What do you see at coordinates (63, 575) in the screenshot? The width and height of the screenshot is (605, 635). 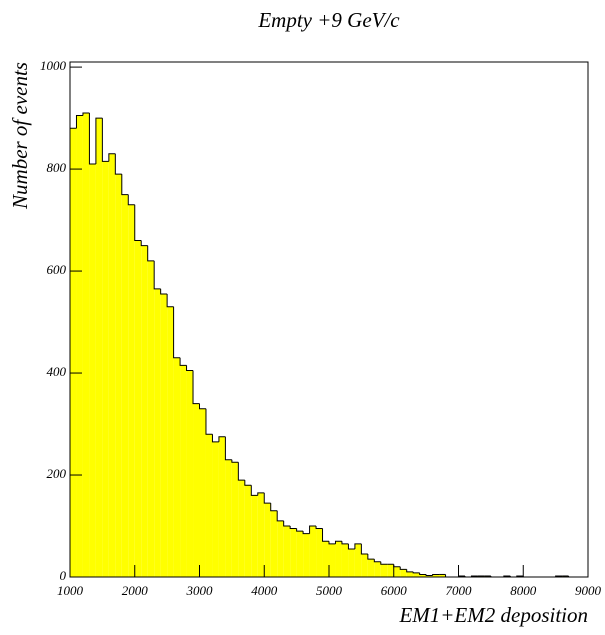 I see `y-tick-label: 0` at bounding box center [63, 575].